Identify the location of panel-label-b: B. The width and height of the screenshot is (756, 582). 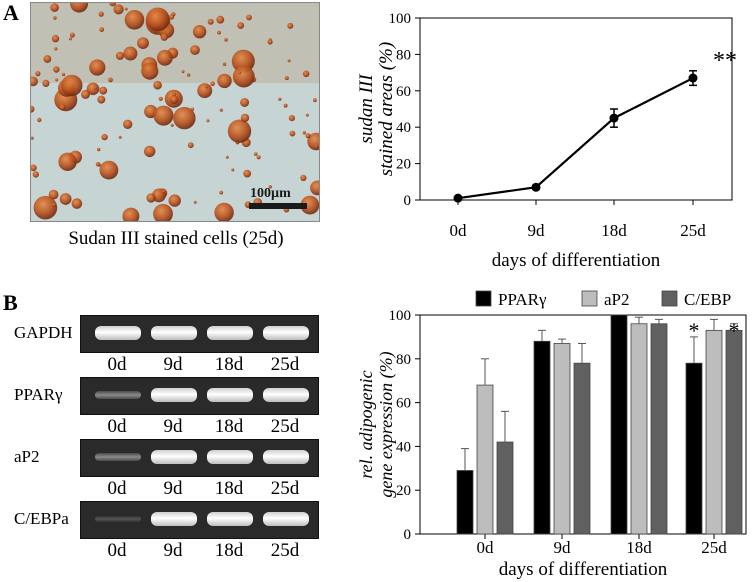
(10, 302).